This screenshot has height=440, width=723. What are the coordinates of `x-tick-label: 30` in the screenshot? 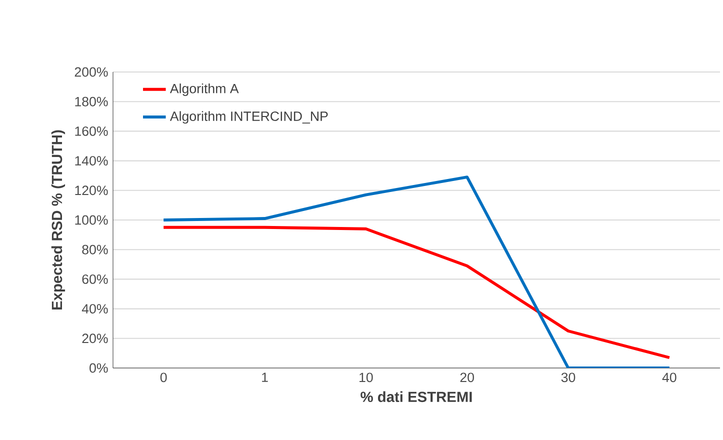 It's located at (568, 377).